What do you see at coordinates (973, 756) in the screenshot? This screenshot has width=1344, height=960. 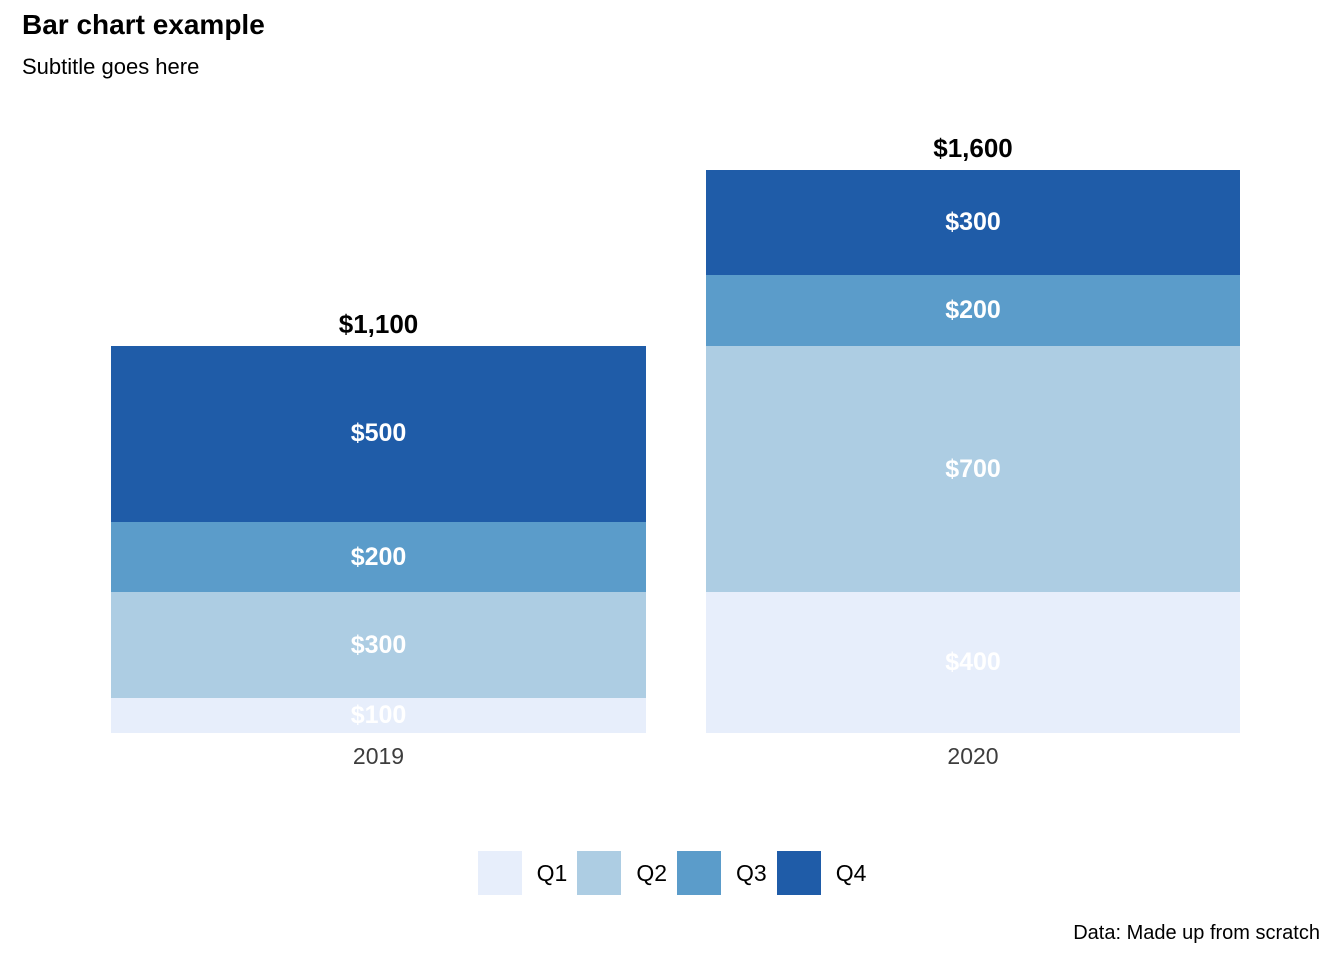 I see `x-axis-label-2020: 2020` at bounding box center [973, 756].